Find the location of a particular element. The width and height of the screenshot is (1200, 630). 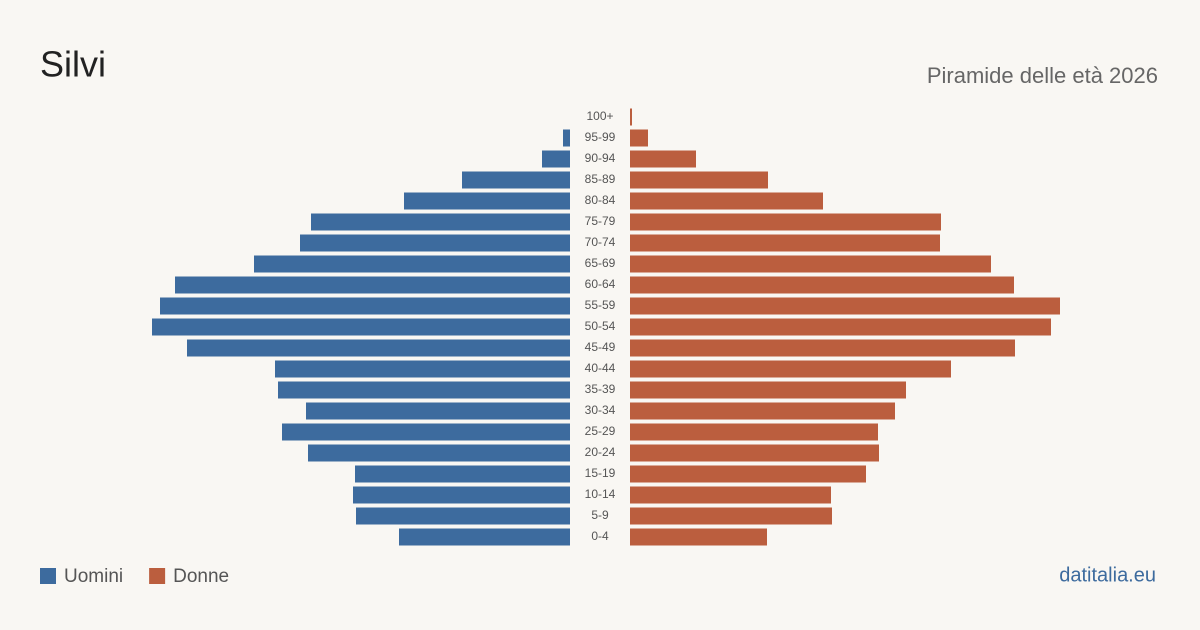

age-label: 75-79 is located at coordinates (600, 221).